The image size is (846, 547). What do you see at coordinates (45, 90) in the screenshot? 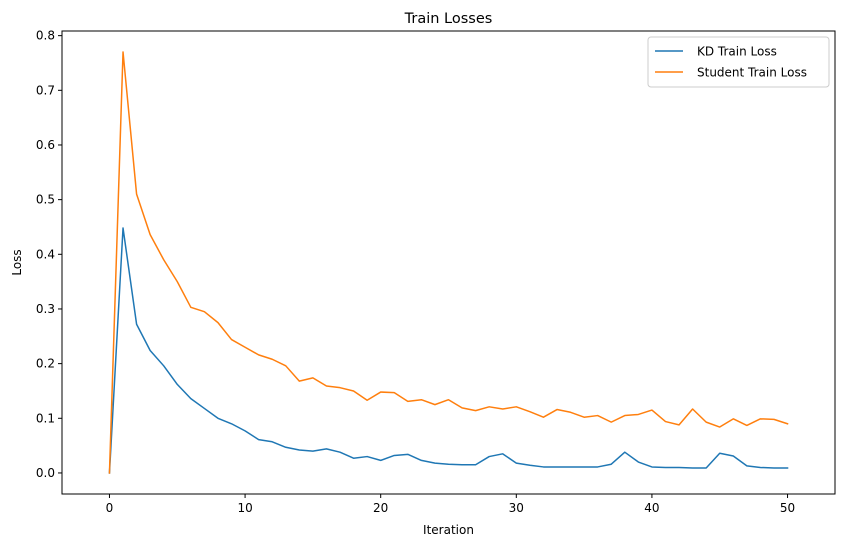
I see `y-tick-label: 0.7` at bounding box center [45, 90].